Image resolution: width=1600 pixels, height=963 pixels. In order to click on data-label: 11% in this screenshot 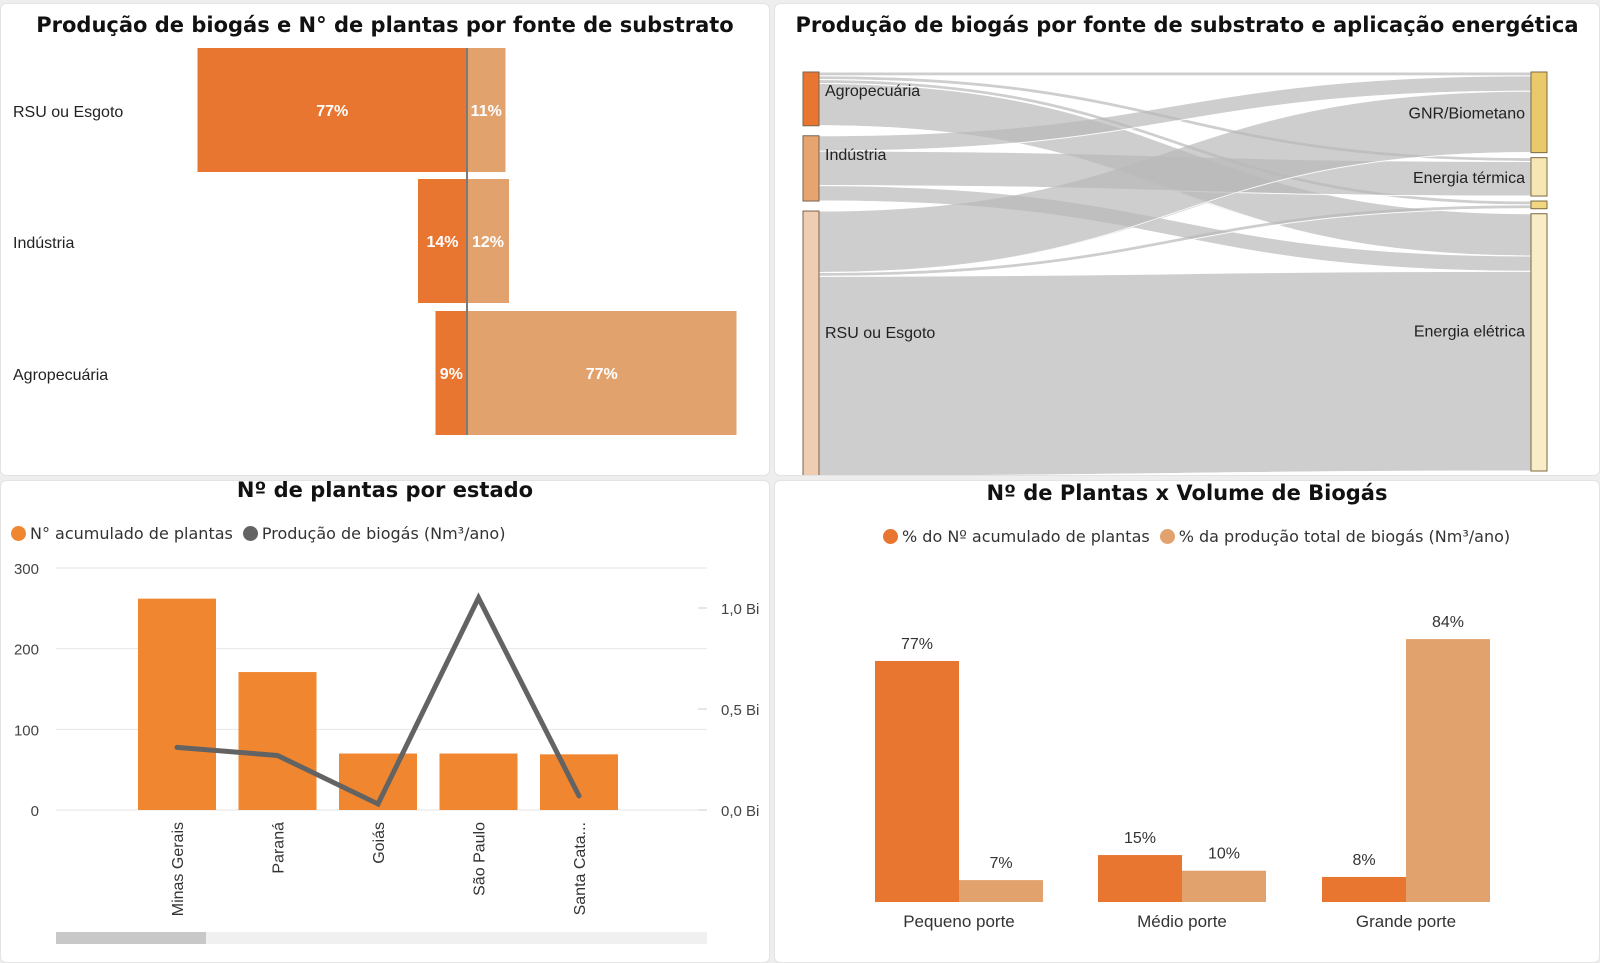, I will do `click(486, 111)`.